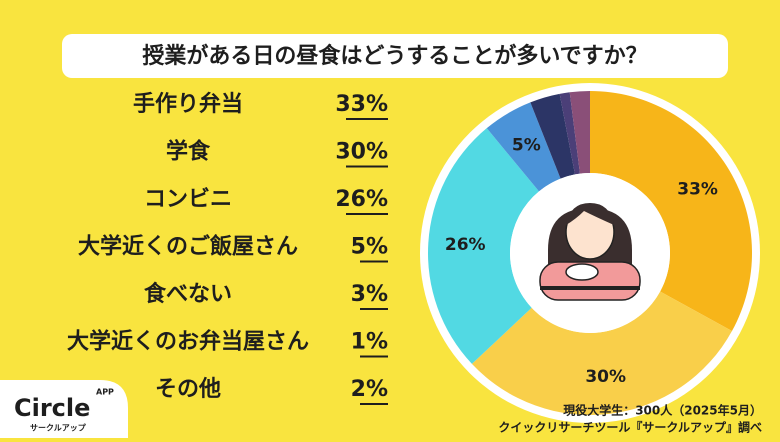 The width and height of the screenshot is (780, 442). I want to click on legend-label: 手作り弁当, so click(188, 104).